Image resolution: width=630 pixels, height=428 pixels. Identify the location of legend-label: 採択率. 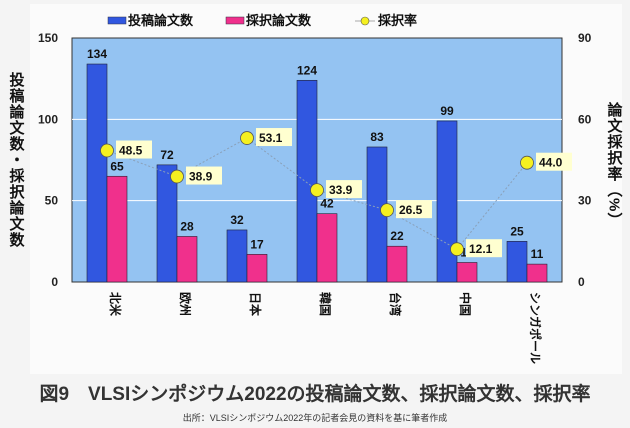
(397, 20).